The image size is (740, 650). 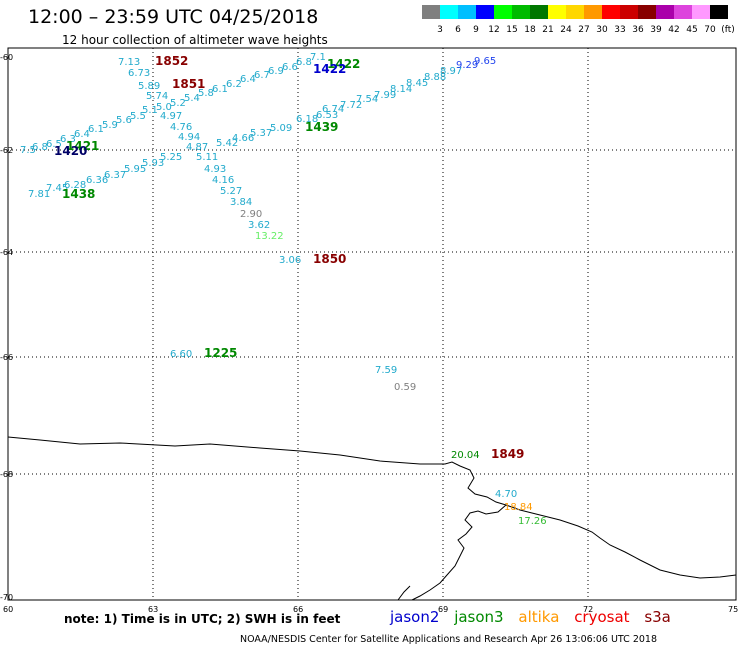 I want to click on swh-value: 3.06, so click(x=290, y=260).